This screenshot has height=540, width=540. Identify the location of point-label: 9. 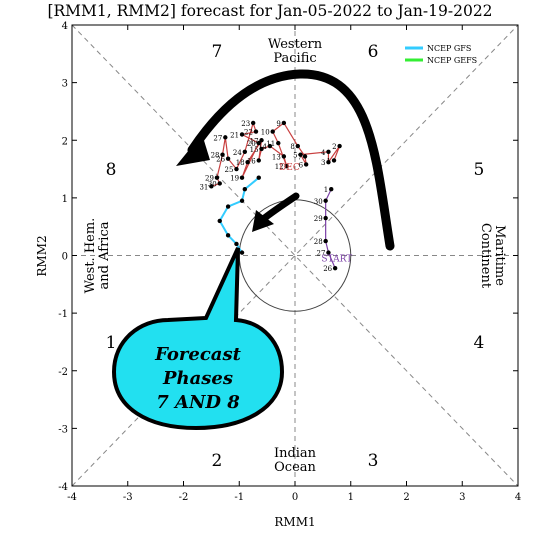
(278, 124).